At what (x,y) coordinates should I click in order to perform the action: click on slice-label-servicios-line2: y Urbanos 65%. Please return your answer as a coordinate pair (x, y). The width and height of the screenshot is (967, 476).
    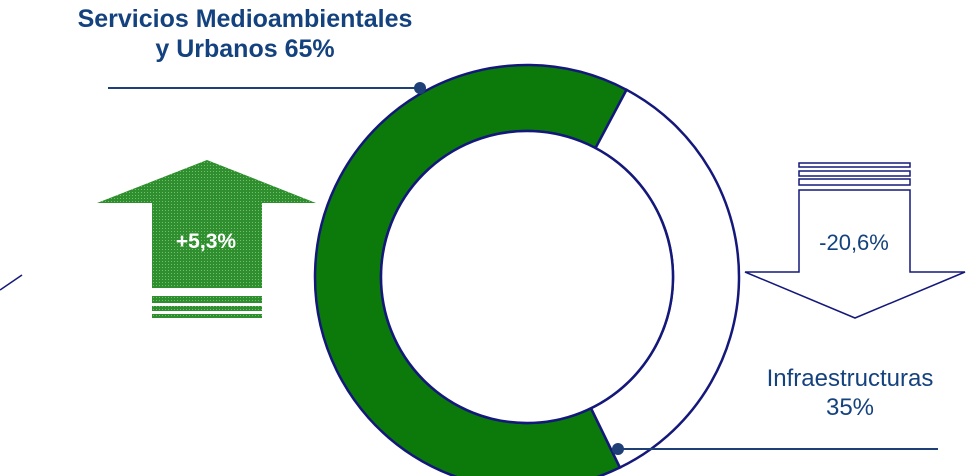
    Looking at the image, I should click on (245, 49).